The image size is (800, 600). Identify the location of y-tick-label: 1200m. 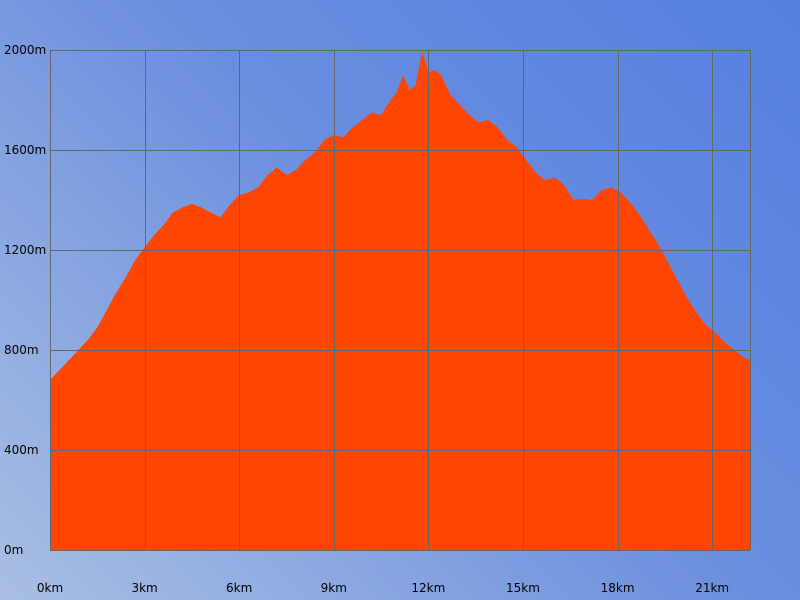
(25, 250).